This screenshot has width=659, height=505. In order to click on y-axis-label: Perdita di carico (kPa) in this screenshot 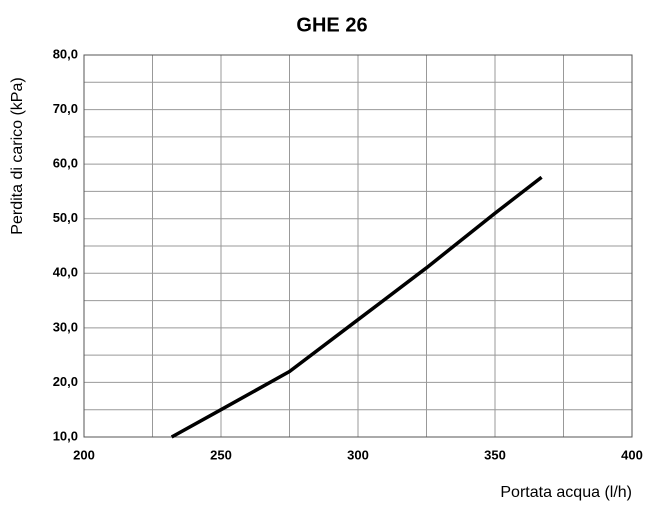, I will do `click(17, 155)`.